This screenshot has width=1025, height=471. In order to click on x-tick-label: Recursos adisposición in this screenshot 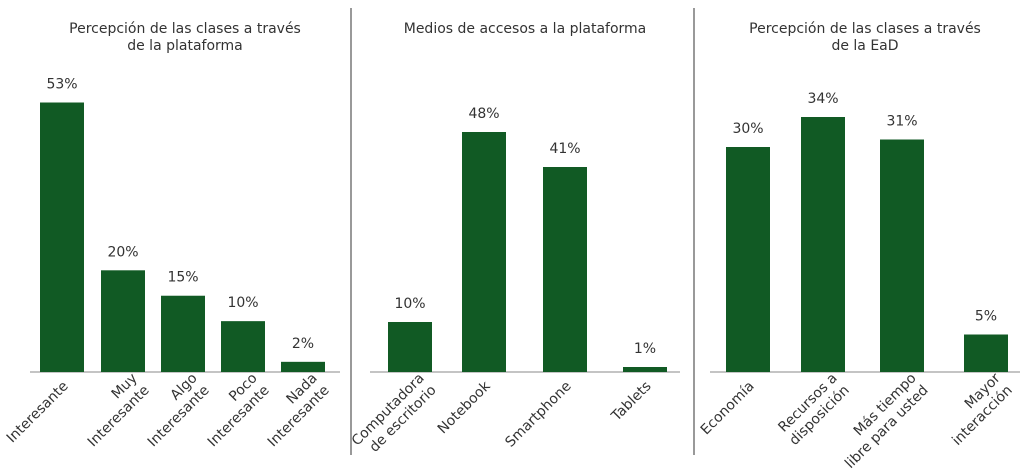, I will do `click(813, 409)`.